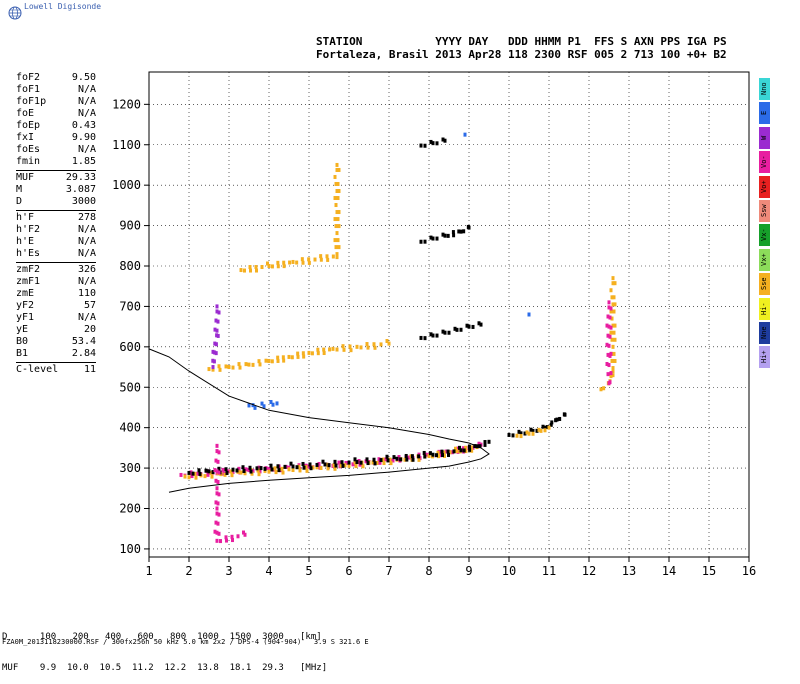 The image size is (800, 684). Describe the element at coordinates (25, 293) in the screenshot. I see `param-name: zmE` at that location.